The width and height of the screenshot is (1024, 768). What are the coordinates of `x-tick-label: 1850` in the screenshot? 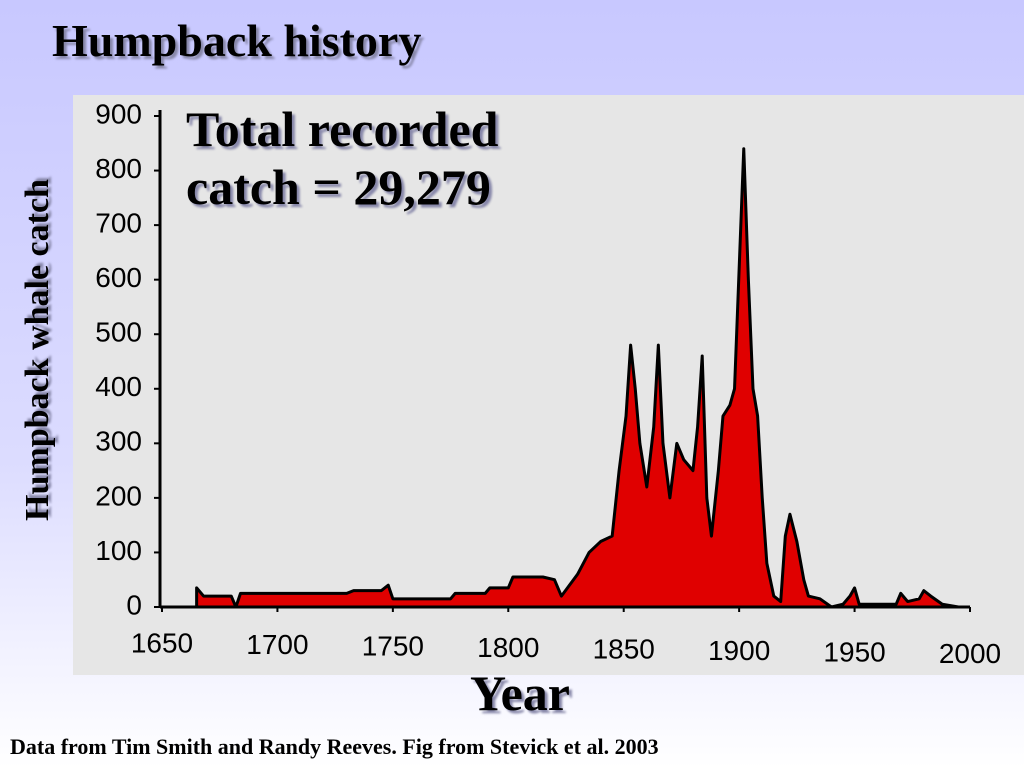 It's located at (624, 648).